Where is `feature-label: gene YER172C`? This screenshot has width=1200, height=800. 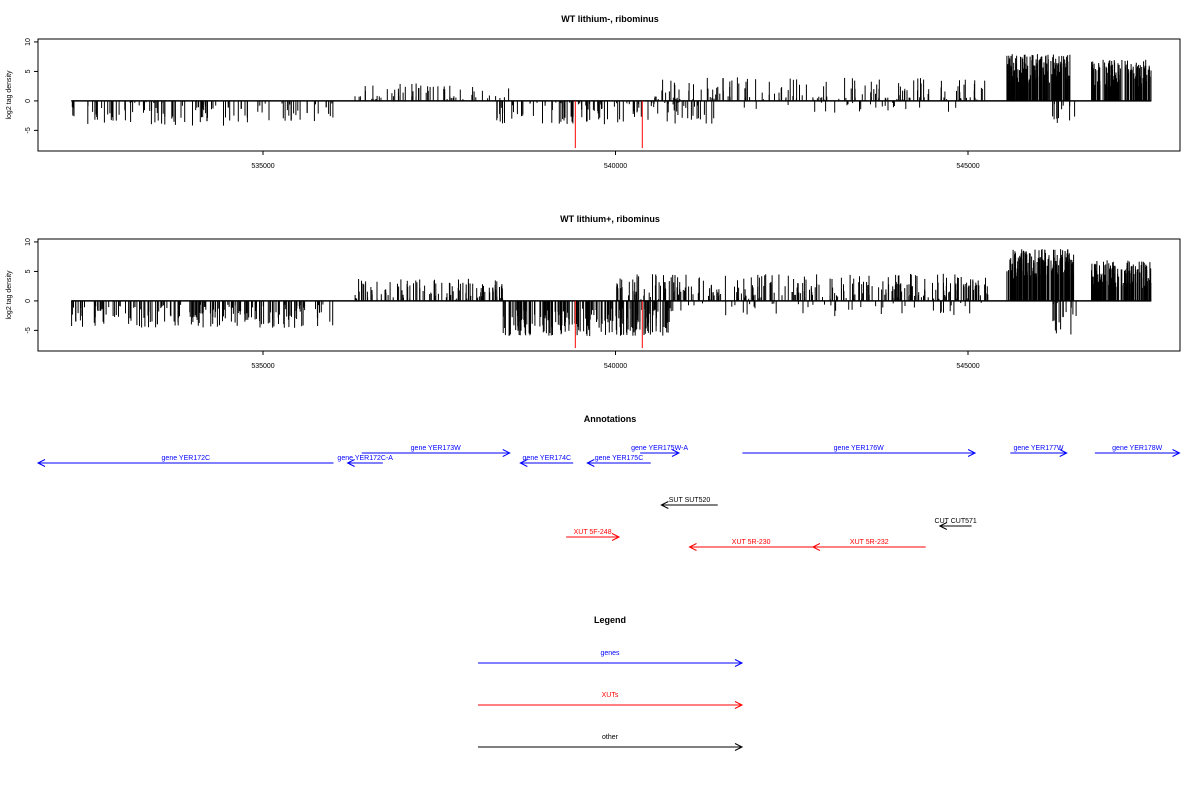 feature-label: gene YER172C is located at coordinates (186, 458).